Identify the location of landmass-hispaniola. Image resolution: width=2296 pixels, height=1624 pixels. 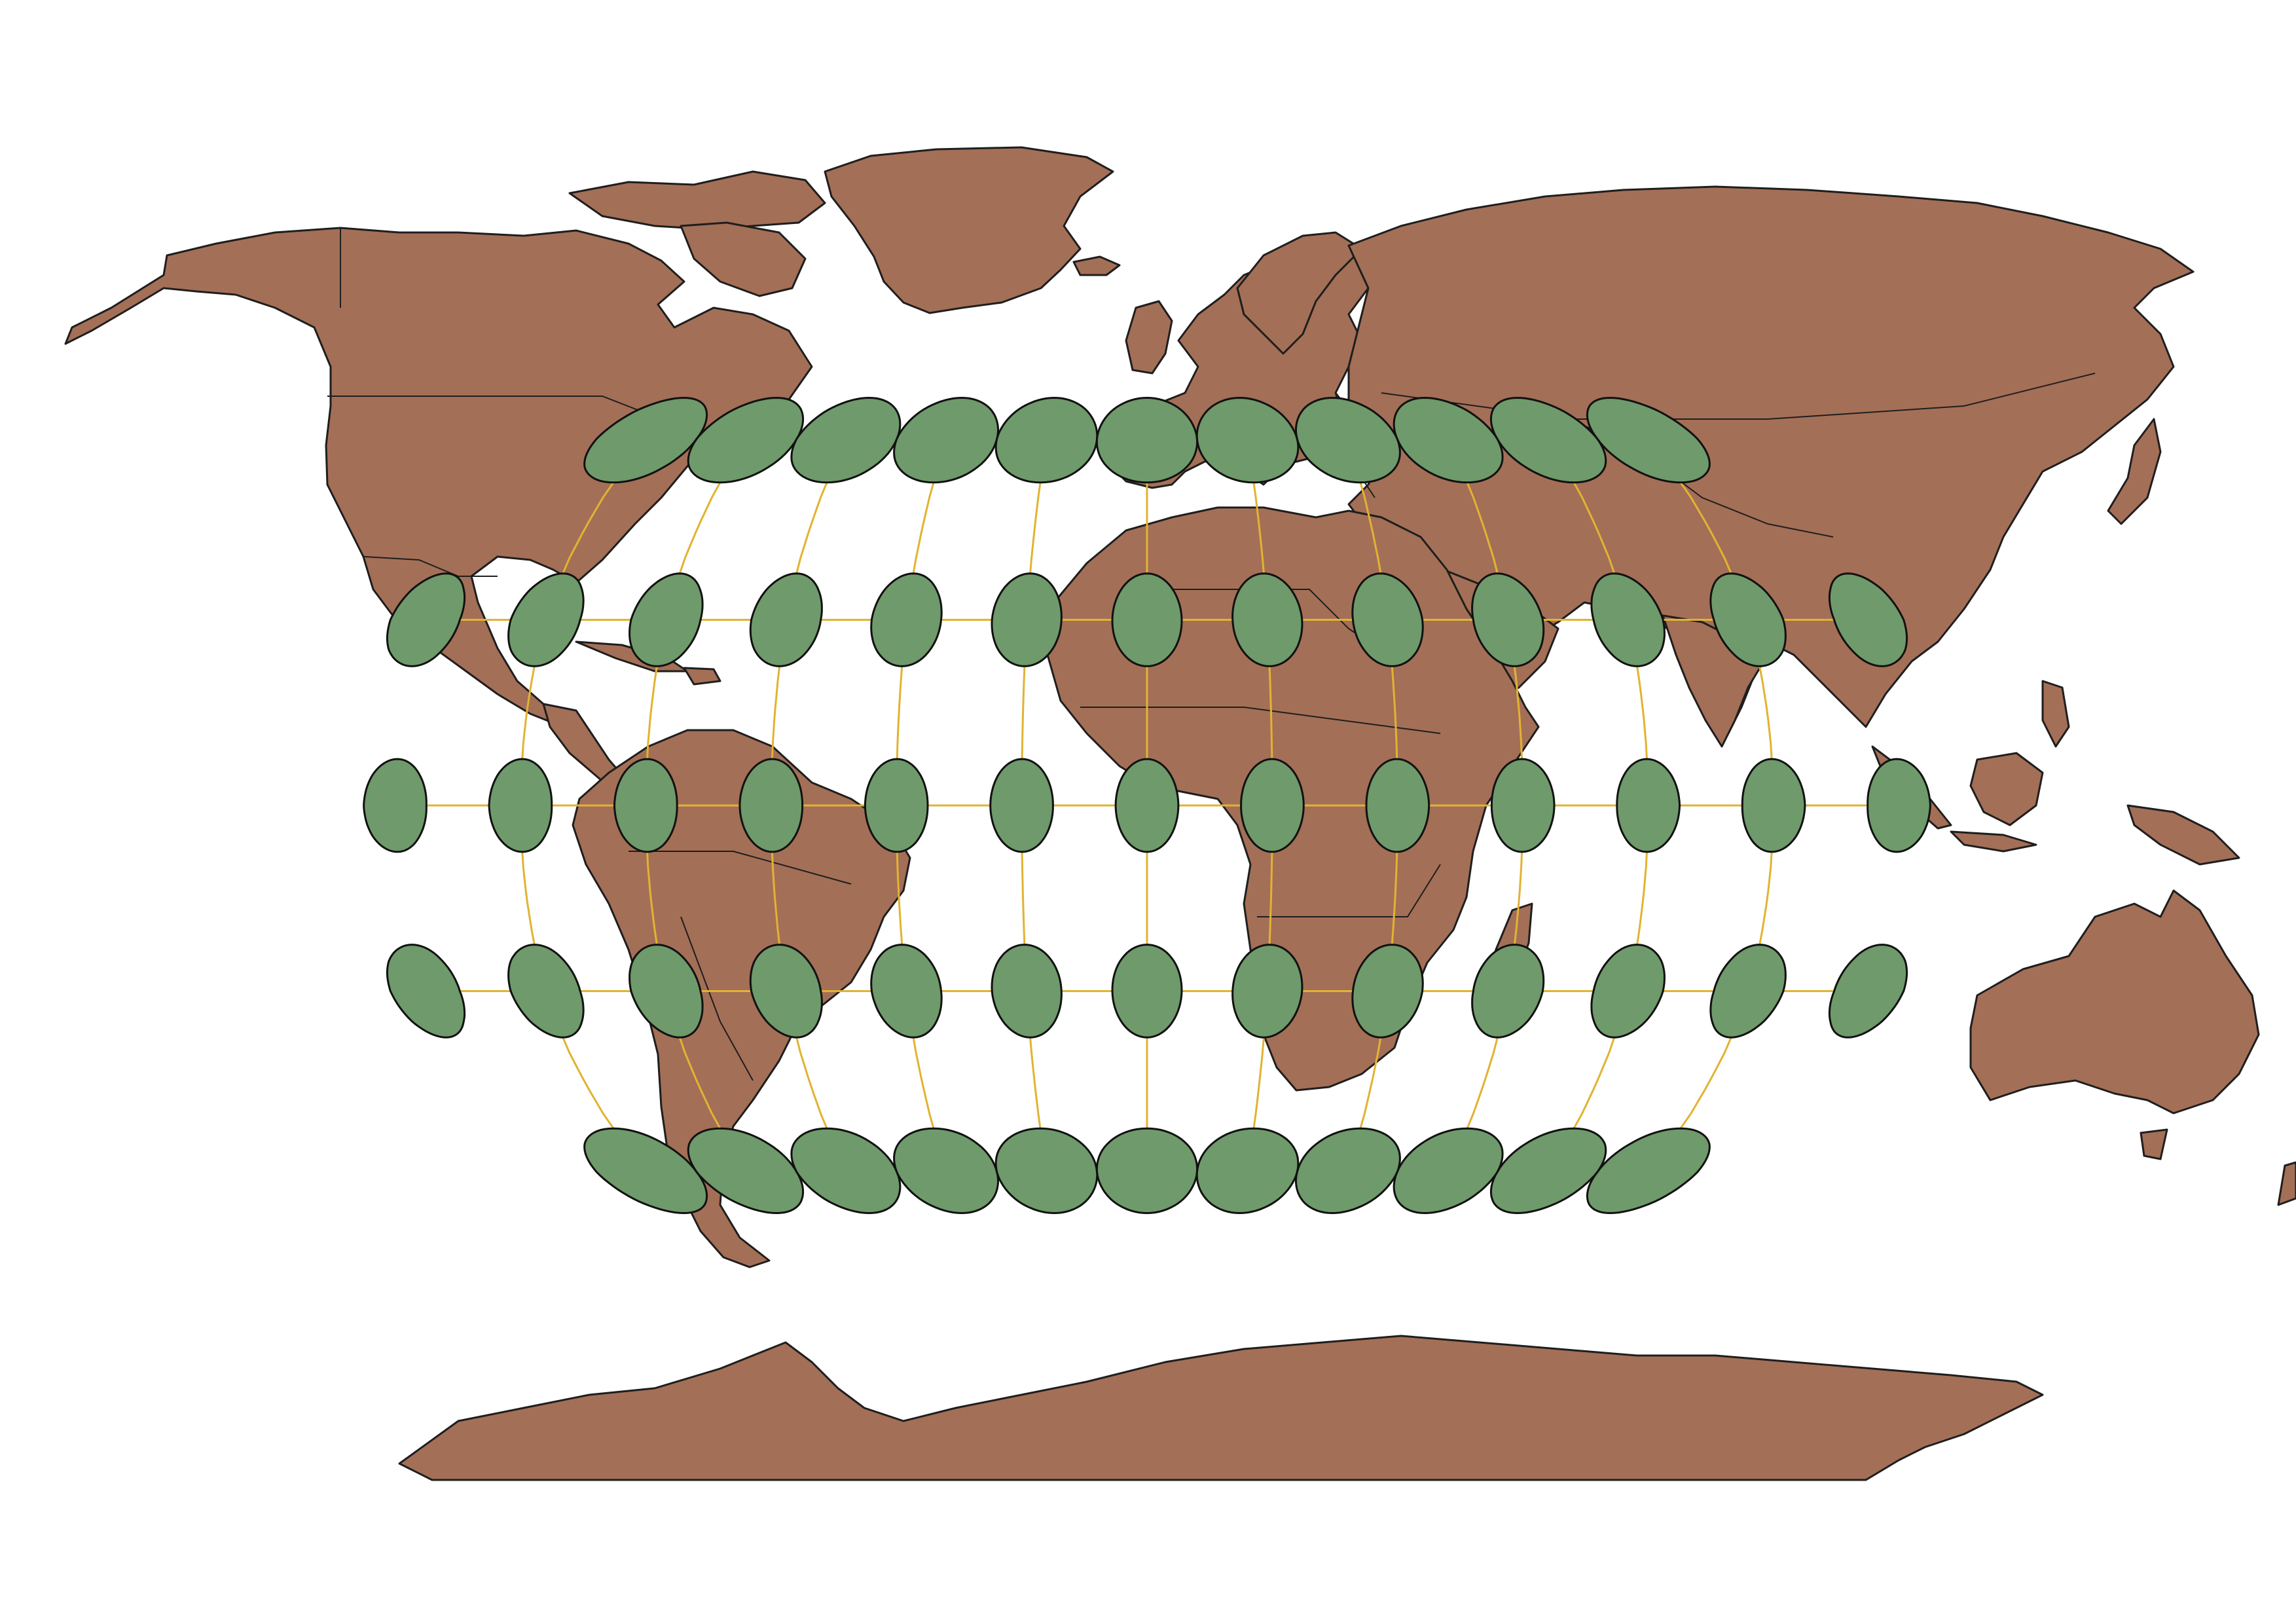
(702, 676).